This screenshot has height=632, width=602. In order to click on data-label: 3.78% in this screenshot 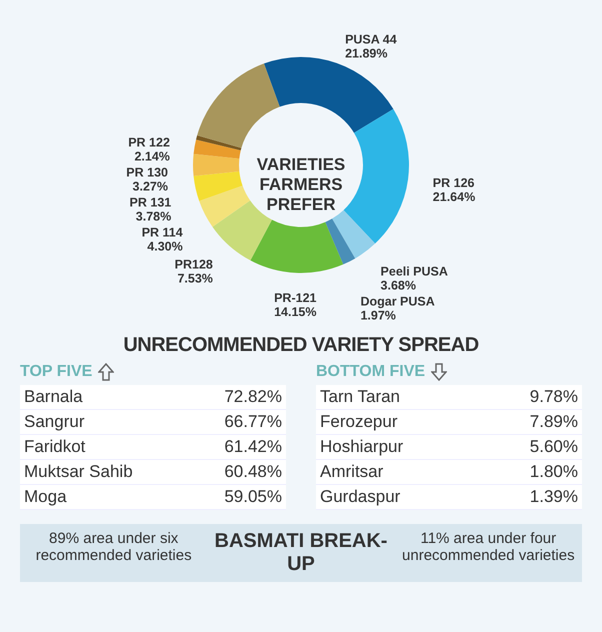, I will do `click(154, 216)`.